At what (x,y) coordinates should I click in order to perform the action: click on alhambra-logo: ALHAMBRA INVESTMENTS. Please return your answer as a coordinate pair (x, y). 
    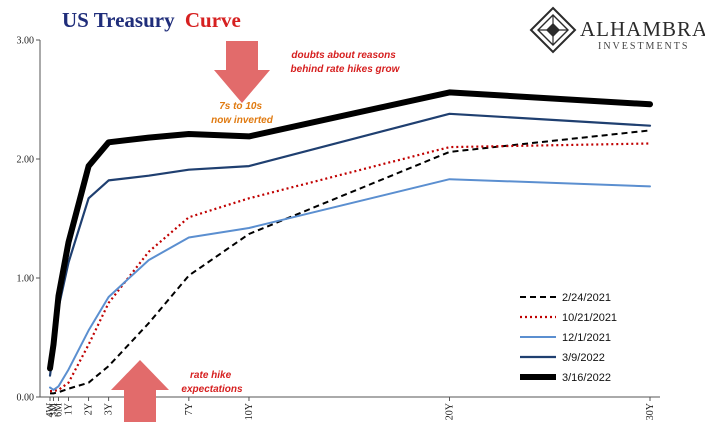
    Looking at the image, I should click on (617, 30).